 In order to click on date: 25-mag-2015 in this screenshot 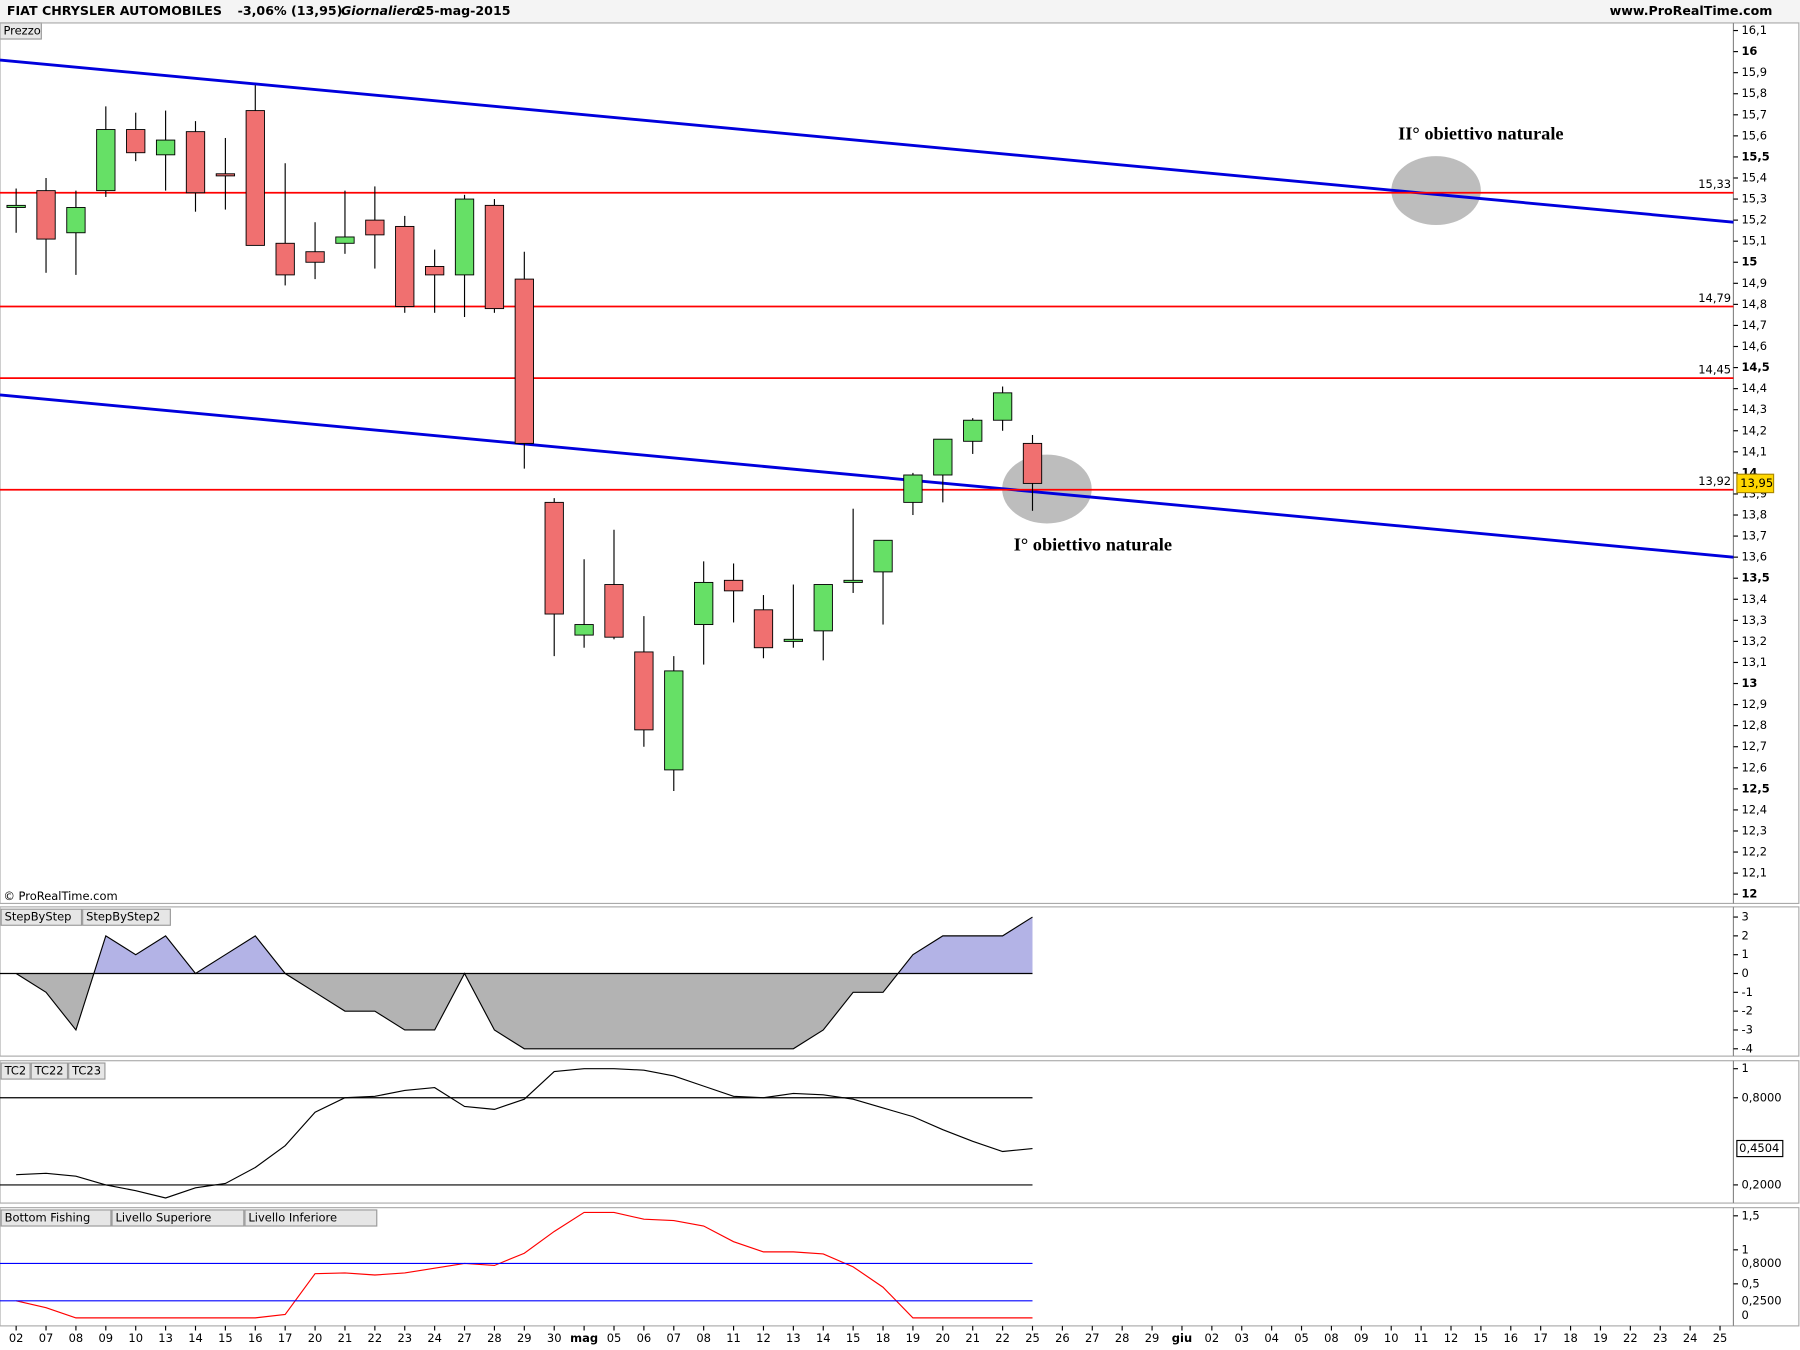, I will do `click(464, 10)`.